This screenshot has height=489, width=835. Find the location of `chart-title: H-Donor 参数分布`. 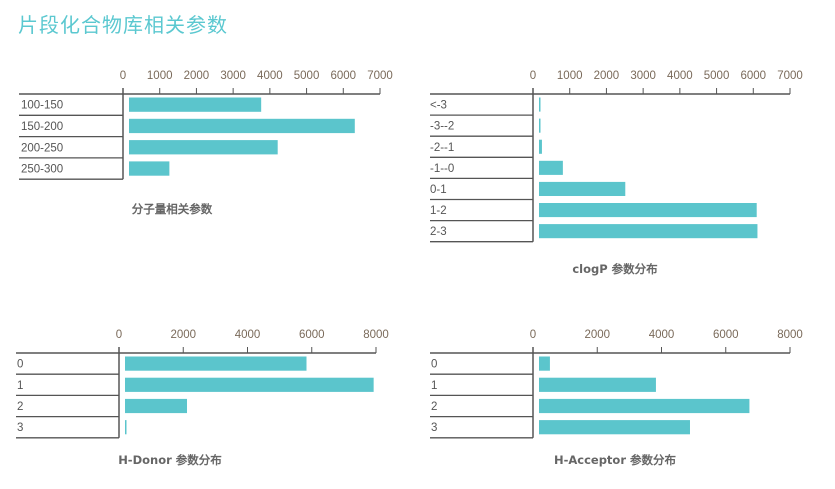

chart-title: H-Donor 参数分布 is located at coordinates (170, 460).